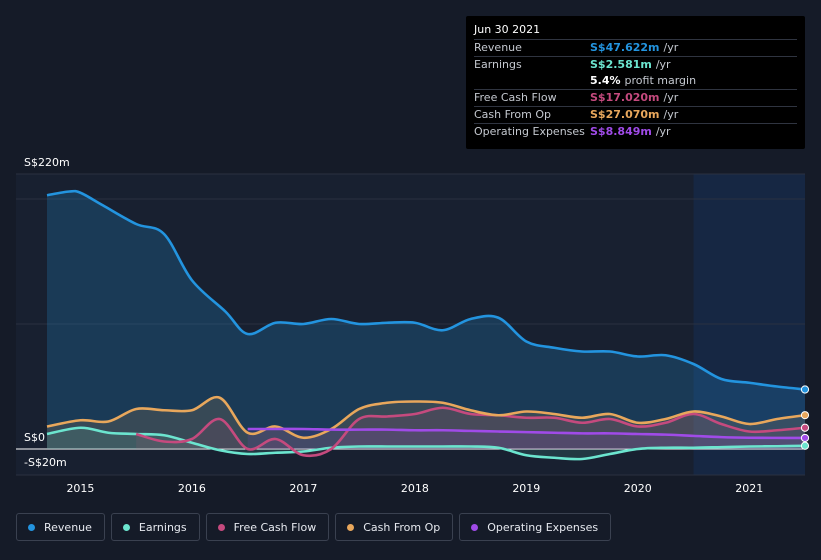 Image resolution: width=821 pixels, height=560 pixels. I want to click on endpoint-free-cash-flow, so click(805, 427).